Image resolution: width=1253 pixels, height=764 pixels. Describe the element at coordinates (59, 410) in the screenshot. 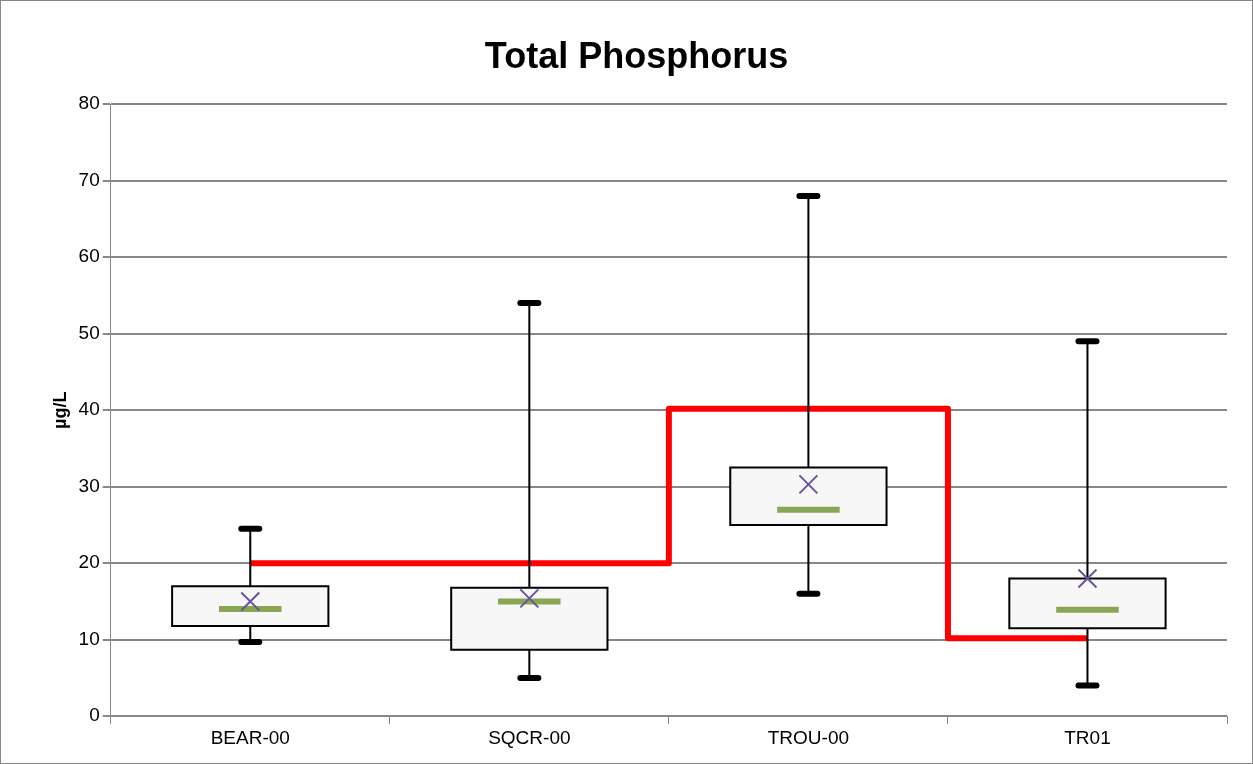

I see `y-axis-title: µg/L` at that location.